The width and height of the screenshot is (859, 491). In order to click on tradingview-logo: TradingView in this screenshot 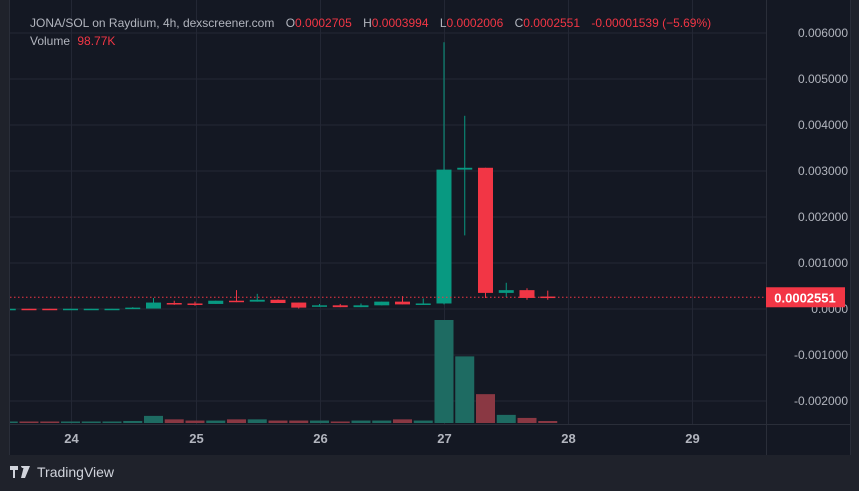, I will do `click(62, 472)`.